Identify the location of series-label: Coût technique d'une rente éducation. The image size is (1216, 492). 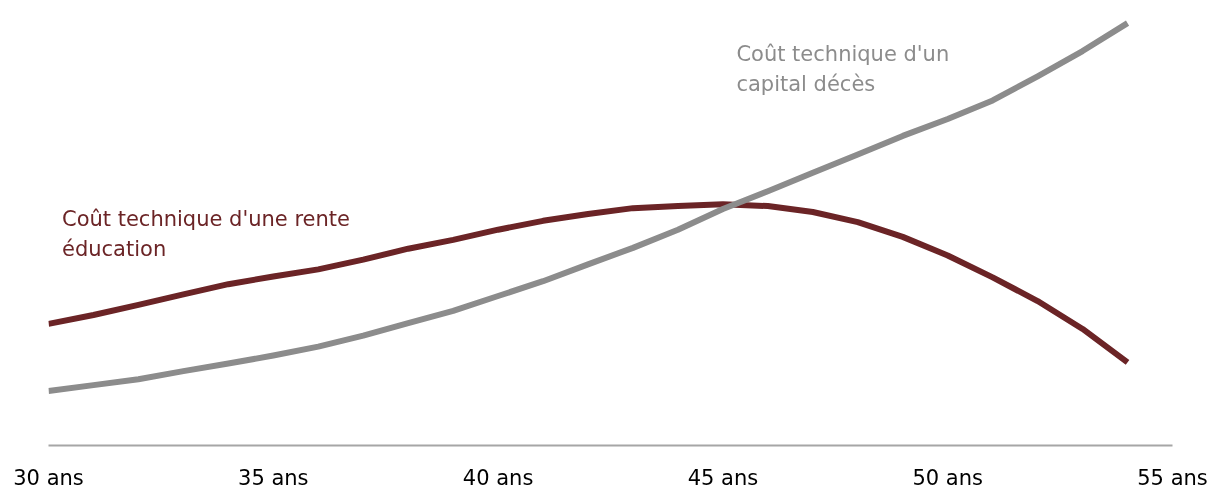
(205, 233).